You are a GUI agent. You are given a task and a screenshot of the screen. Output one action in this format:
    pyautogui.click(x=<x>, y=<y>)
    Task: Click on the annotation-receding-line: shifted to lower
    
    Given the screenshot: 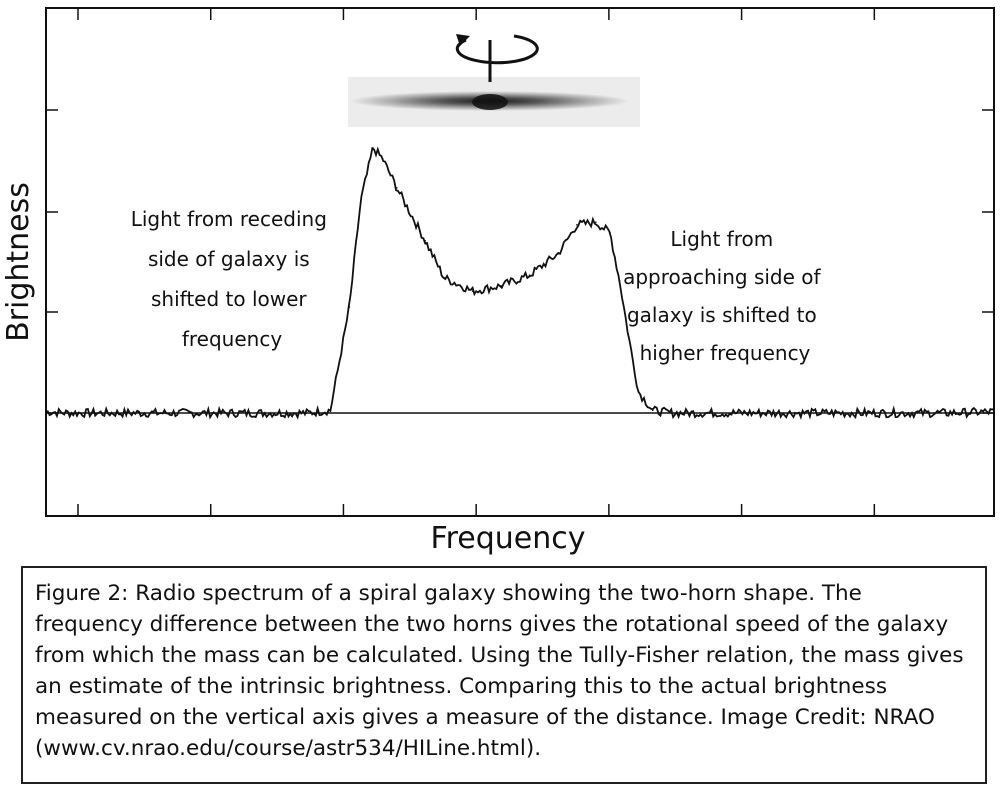 What is the action you would take?
    pyautogui.click(x=229, y=299)
    